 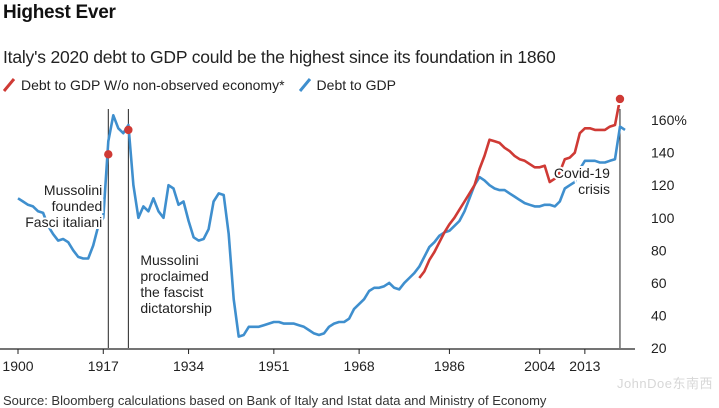 I want to click on chart-title: Highest Ever, so click(x=59, y=12).